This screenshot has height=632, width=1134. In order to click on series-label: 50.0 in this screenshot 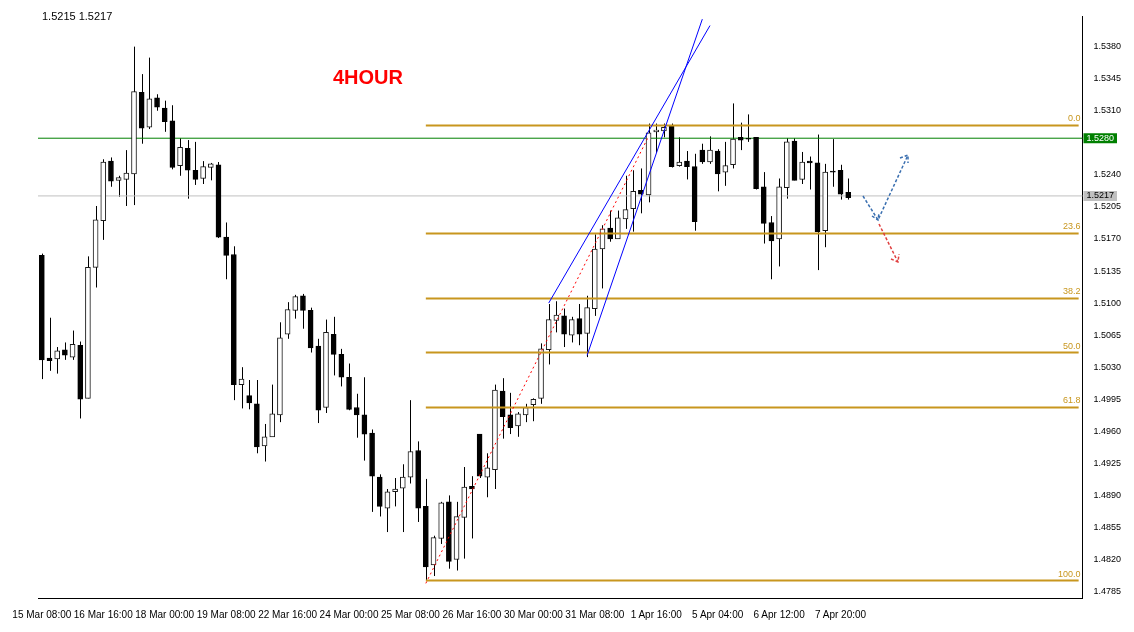, I will do `click(1071, 345)`.